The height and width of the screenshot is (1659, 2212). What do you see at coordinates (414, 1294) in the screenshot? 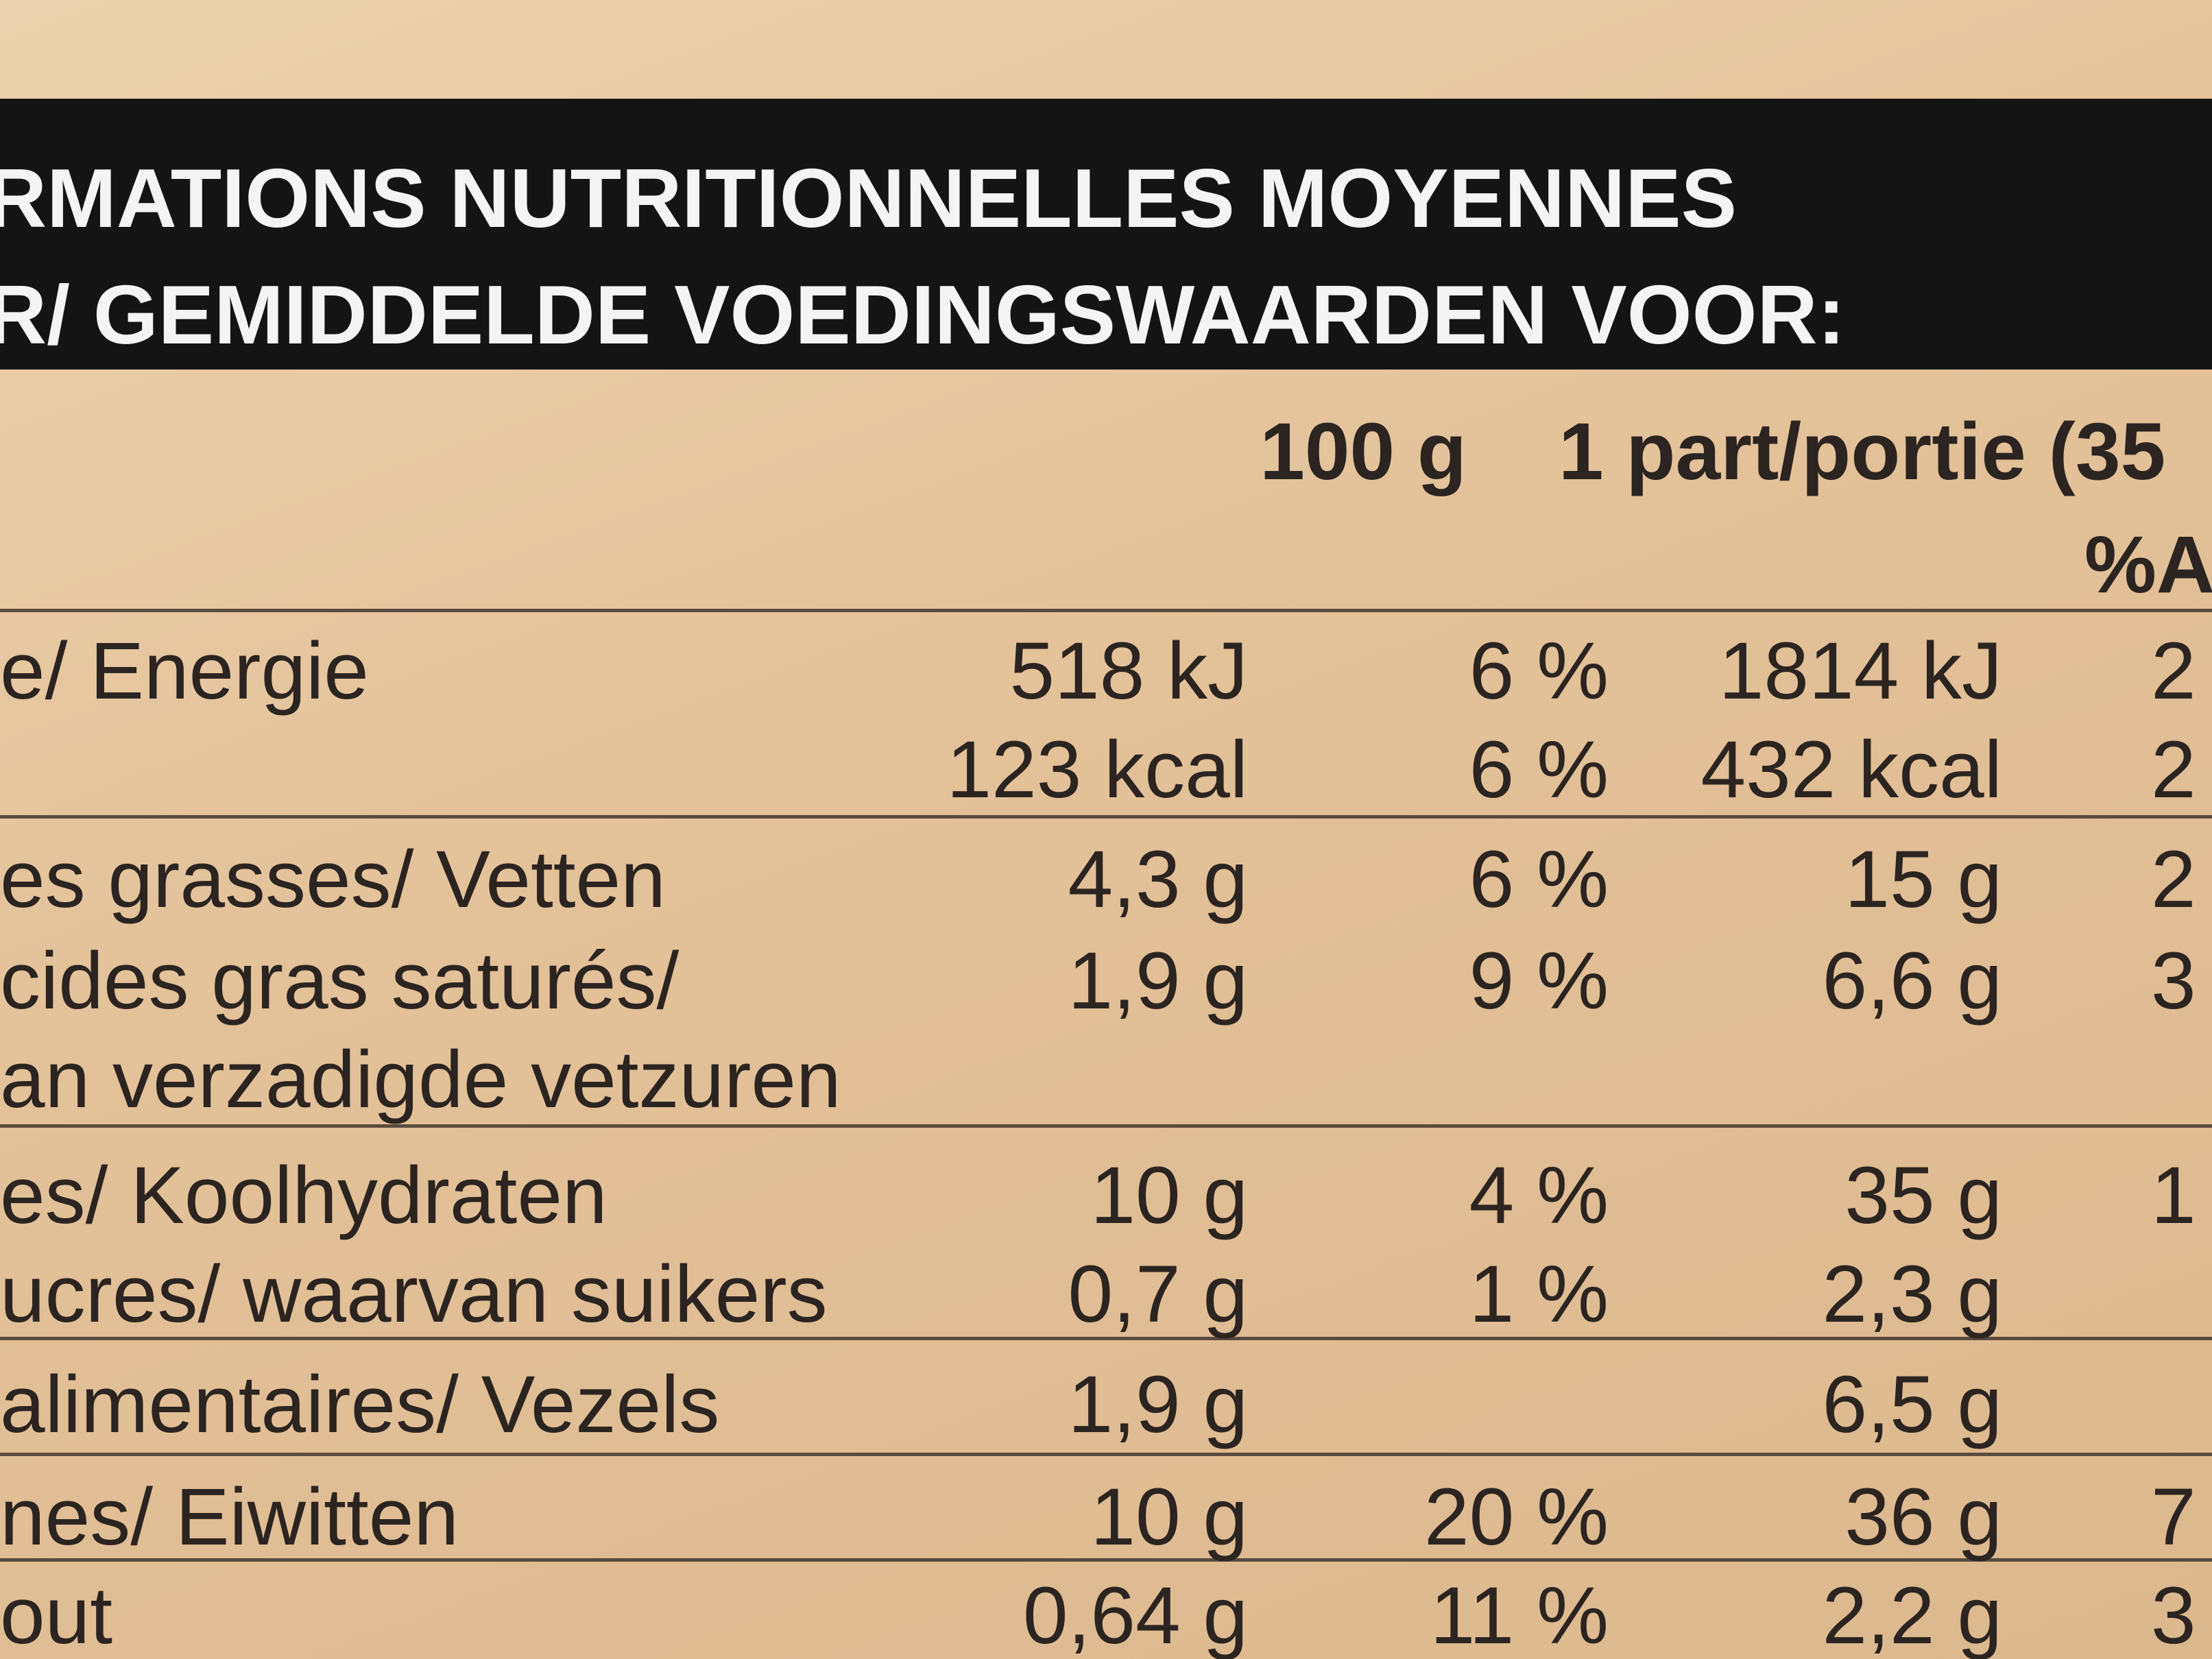
I see `row-label: ucres/ waarvan suikers` at bounding box center [414, 1294].